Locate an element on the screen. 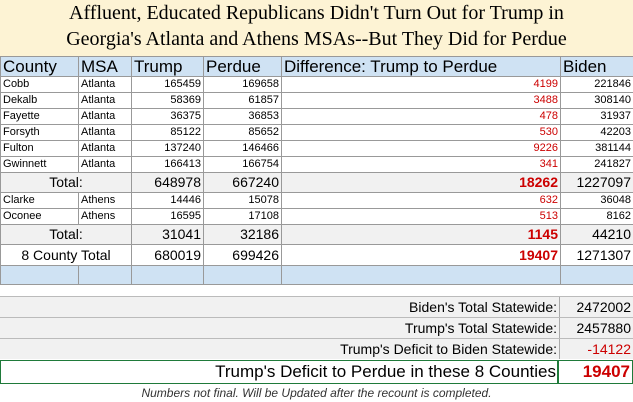 The height and width of the screenshot is (402, 633). trump-cell: 85122 is located at coordinates (167, 132).